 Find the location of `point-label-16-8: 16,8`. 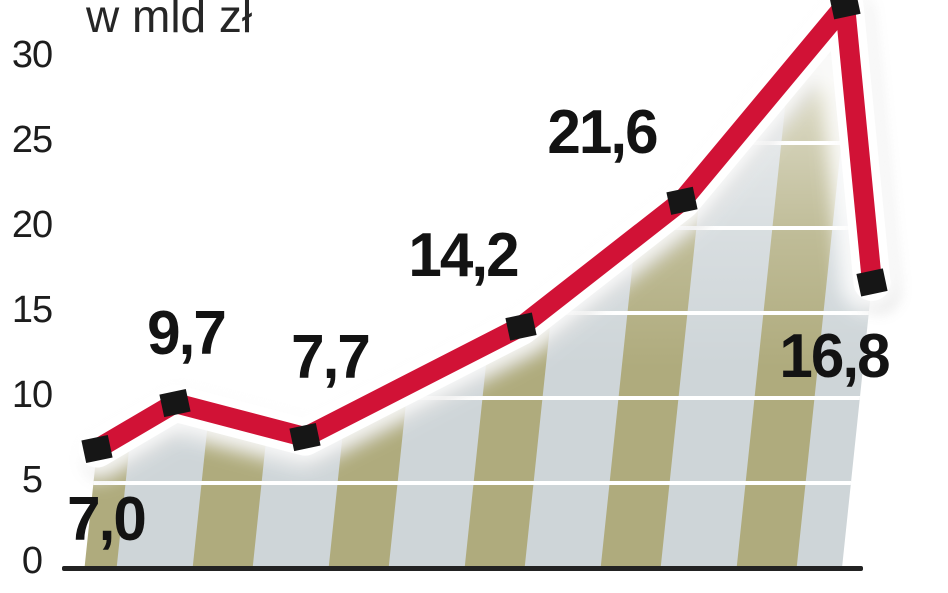

point-label-16-8: 16,8 is located at coordinates (834, 356).